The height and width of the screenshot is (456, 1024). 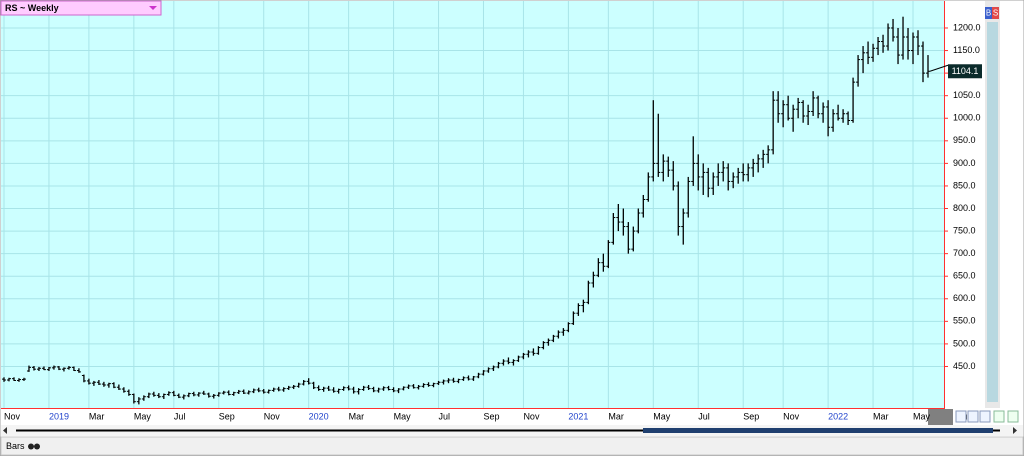 I want to click on scroll-right, so click(x=1015, y=430).